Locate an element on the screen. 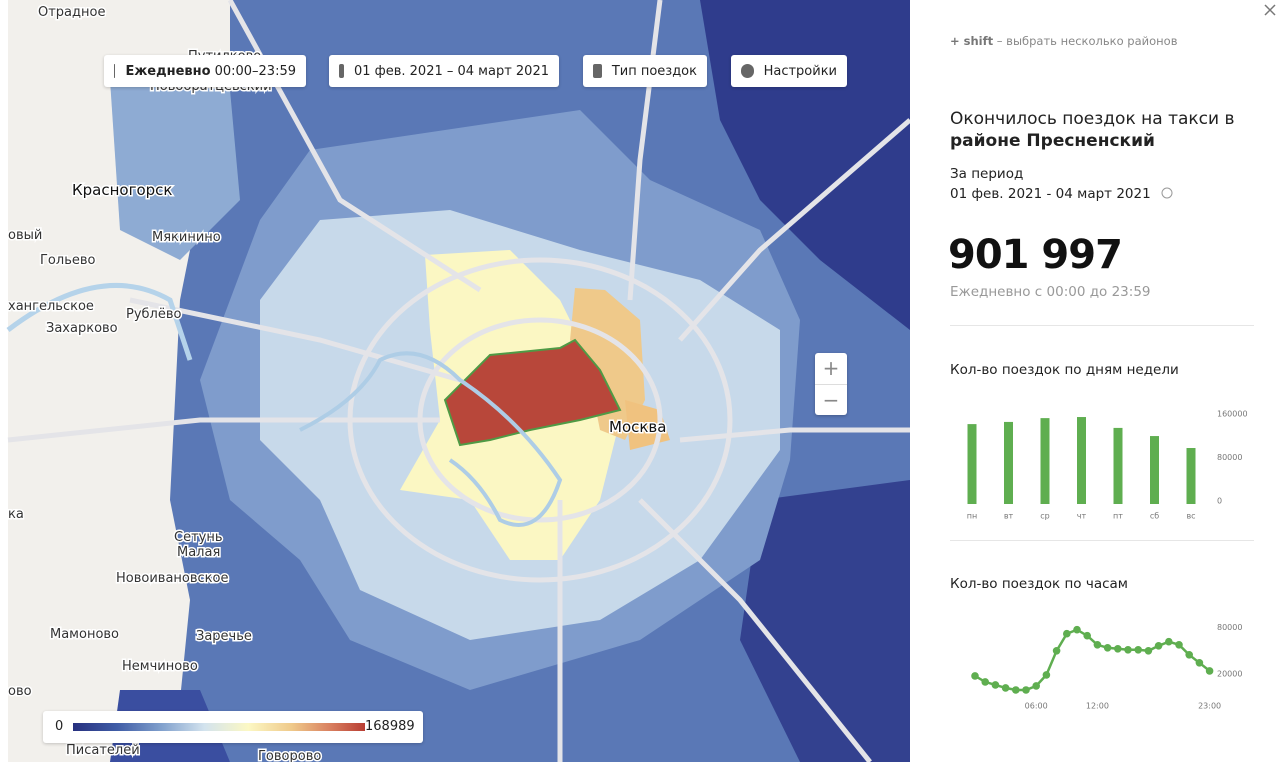  zoom-out: − is located at coordinates (831, 400).